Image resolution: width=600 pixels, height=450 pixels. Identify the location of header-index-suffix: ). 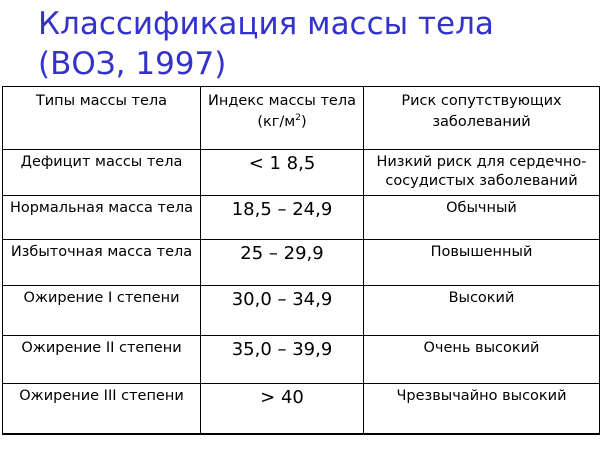
(303, 122).